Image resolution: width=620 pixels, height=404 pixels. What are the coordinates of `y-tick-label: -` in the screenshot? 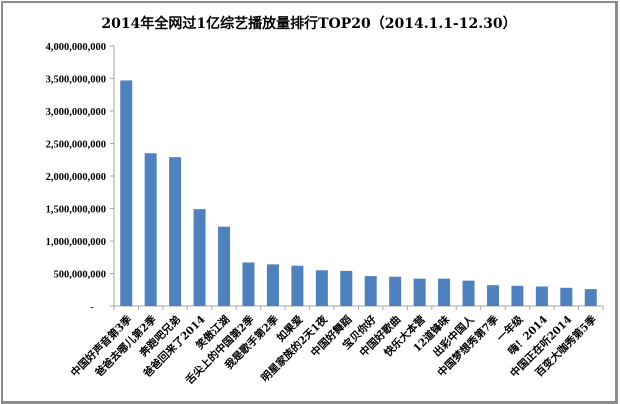 It's located at (92, 307).